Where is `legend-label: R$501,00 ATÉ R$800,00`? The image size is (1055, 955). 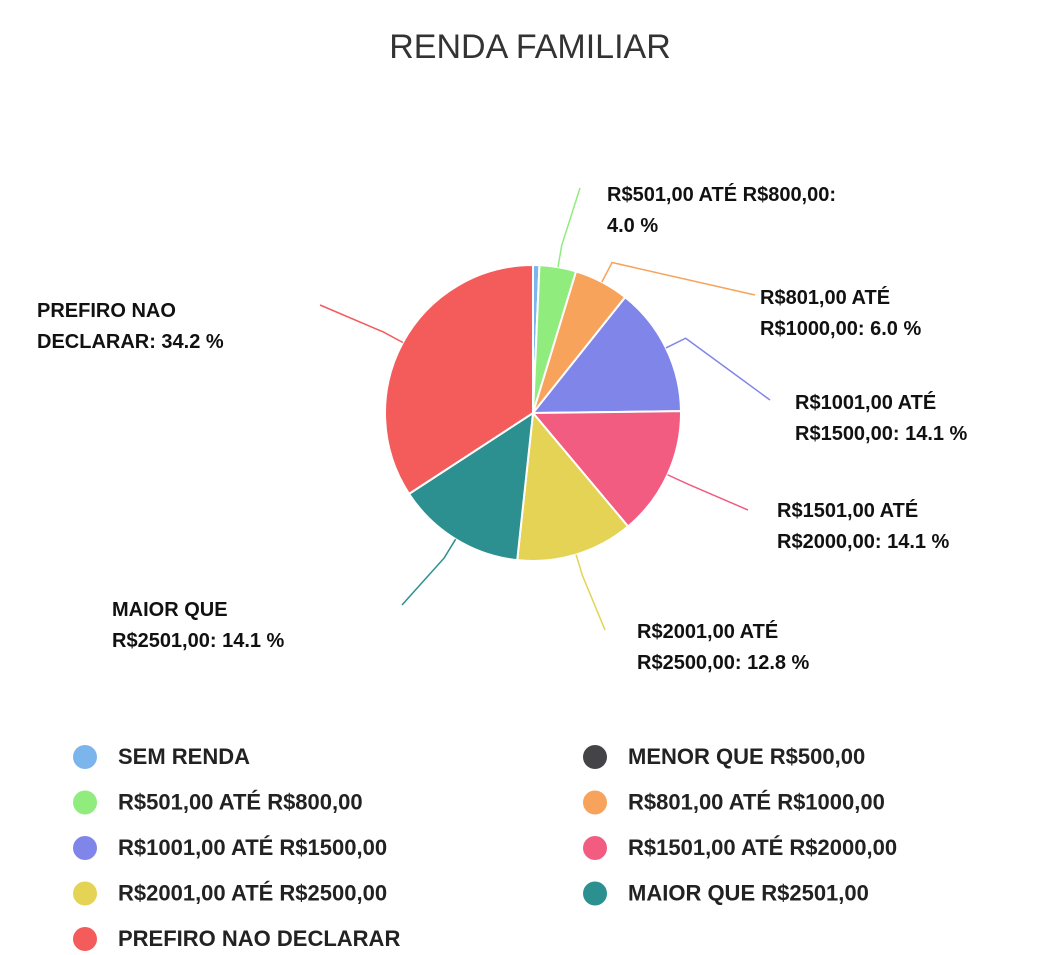 legend-label: R$501,00 ATÉ R$800,00 is located at coordinates (240, 801).